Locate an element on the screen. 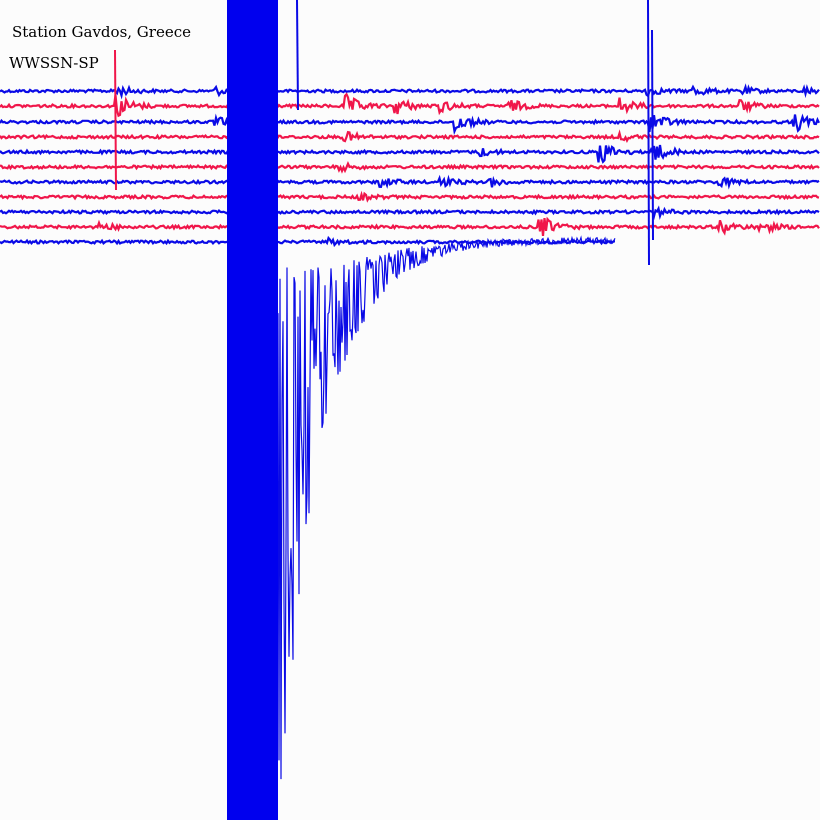 This screenshot has height=820, width=820. instrument-label: WWSSN-SP is located at coordinates (54, 63).